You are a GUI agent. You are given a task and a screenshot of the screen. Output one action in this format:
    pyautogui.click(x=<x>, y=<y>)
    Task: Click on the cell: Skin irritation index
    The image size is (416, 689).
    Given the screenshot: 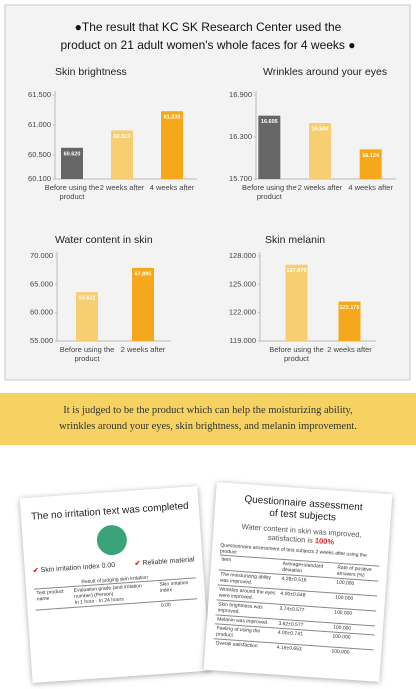 What is the action you would take?
    pyautogui.click(x=177, y=589)
    